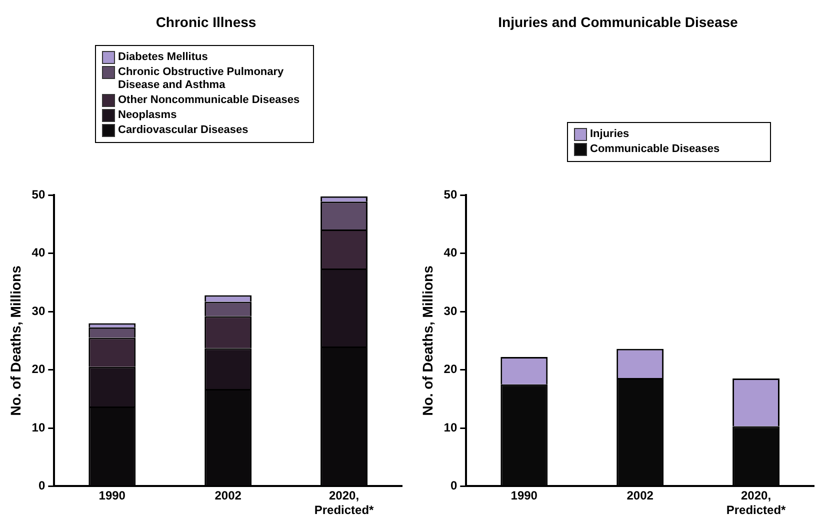  Describe the element at coordinates (655, 149) in the screenshot. I see `legend-label: Communicable Diseases` at that location.